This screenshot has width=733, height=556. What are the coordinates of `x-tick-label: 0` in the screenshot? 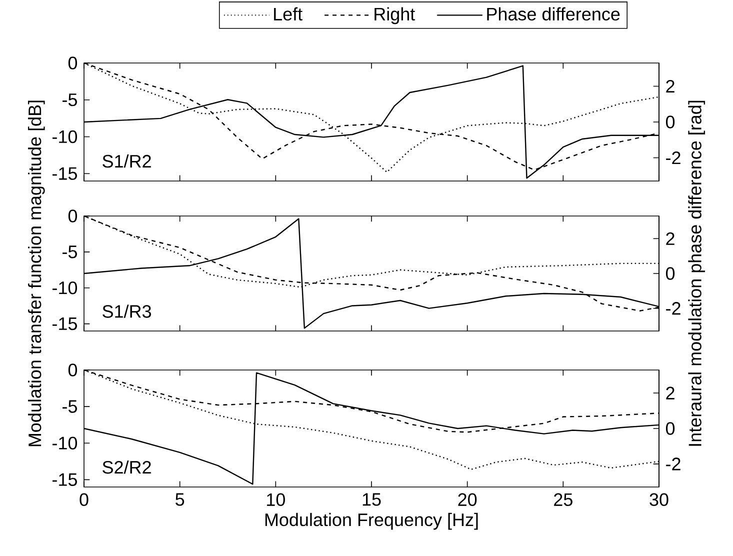 It's located at (84, 499).